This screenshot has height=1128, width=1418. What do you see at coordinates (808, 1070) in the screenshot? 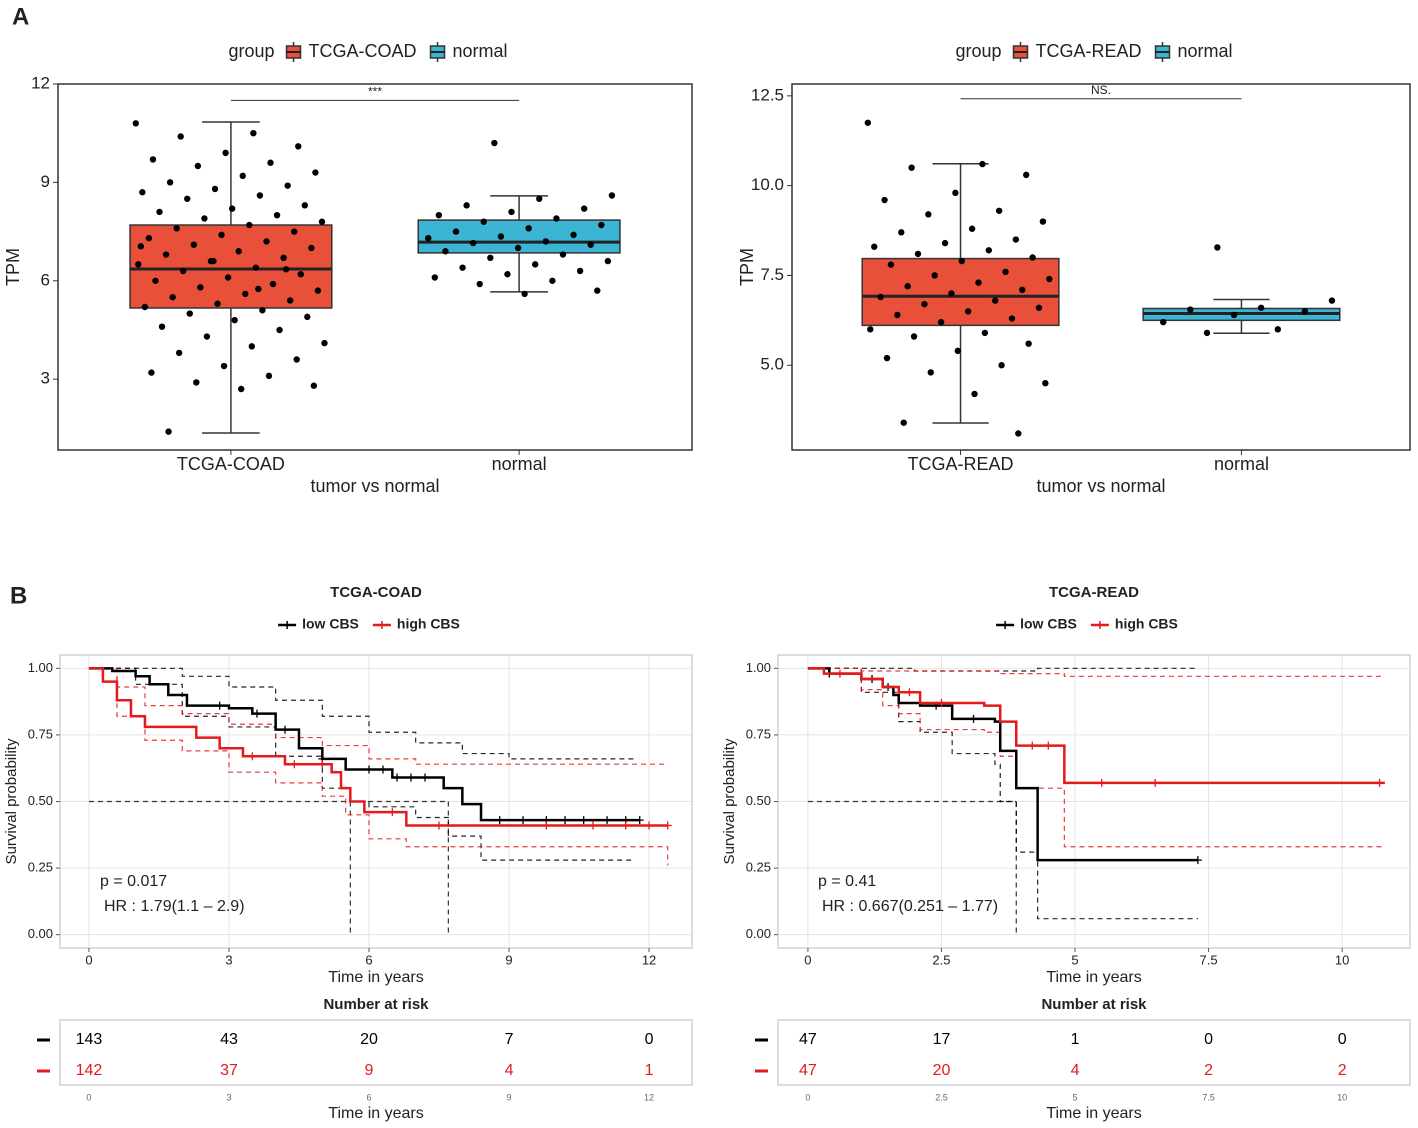
I see `risk-count: 47` at bounding box center [808, 1070].